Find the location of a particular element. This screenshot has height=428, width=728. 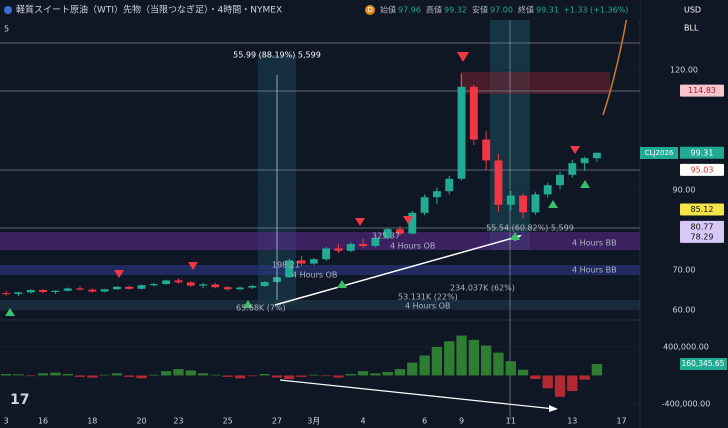

price-tag-text: 95.03 is located at coordinates (702, 169).